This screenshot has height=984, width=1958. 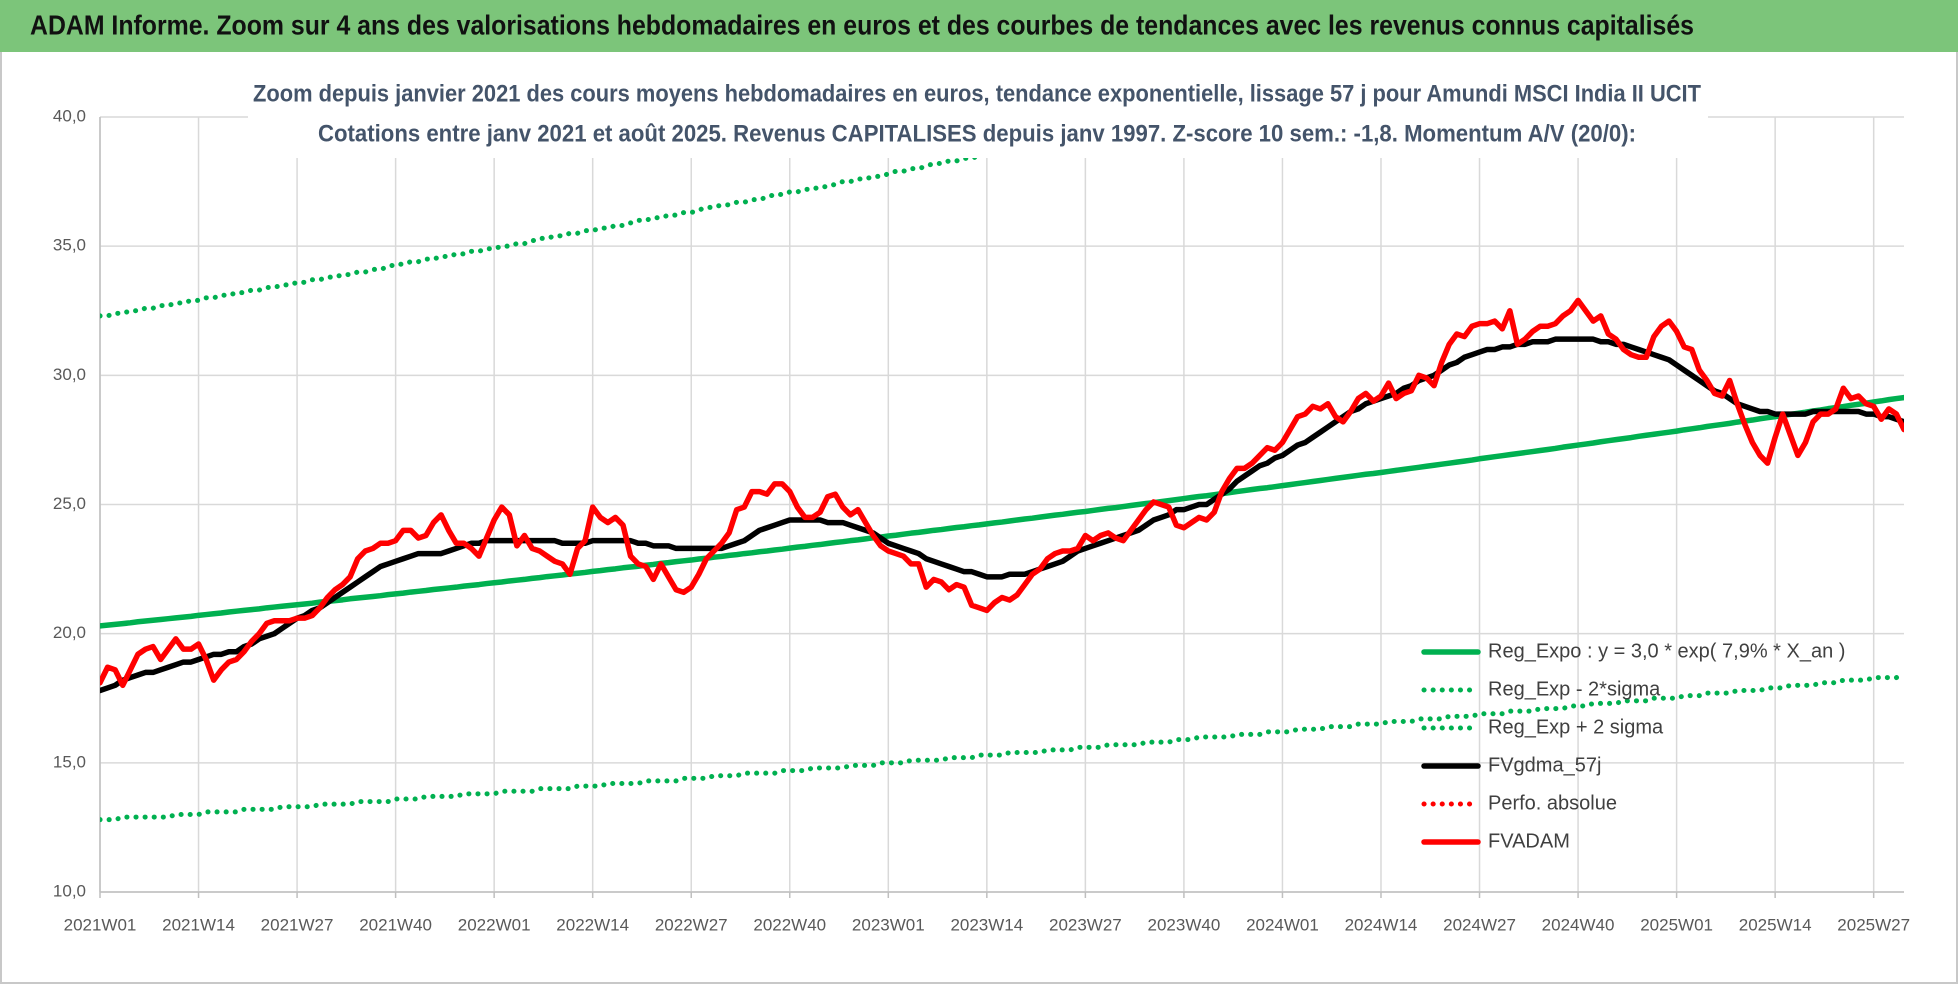 I want to click on y-tick-label: 15,0, so click(x=69, y=761).